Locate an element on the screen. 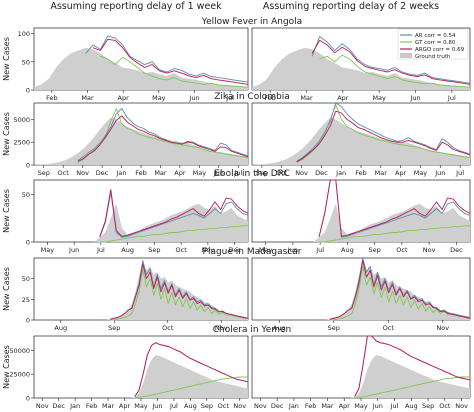 Image resolution: width=474 pixels, height=412 pixels. legend-swatch-truth is located at coordinates (406, 55).